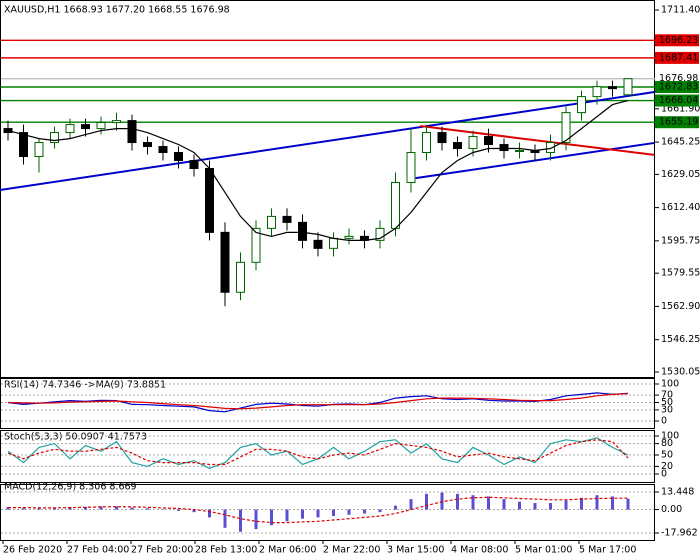 The image size is (700, 560). I want to click on x-tick-label: 27 Feb 20:00, so click(162, 550).